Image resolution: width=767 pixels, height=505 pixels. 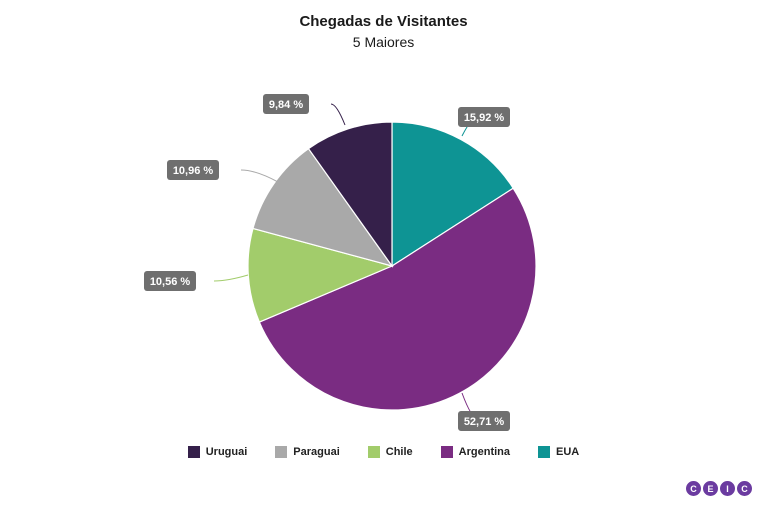 What do you see at coordinates (727, 488) in the screenshot?
I see `logo-letter: I` at bounding box center [727, 488].